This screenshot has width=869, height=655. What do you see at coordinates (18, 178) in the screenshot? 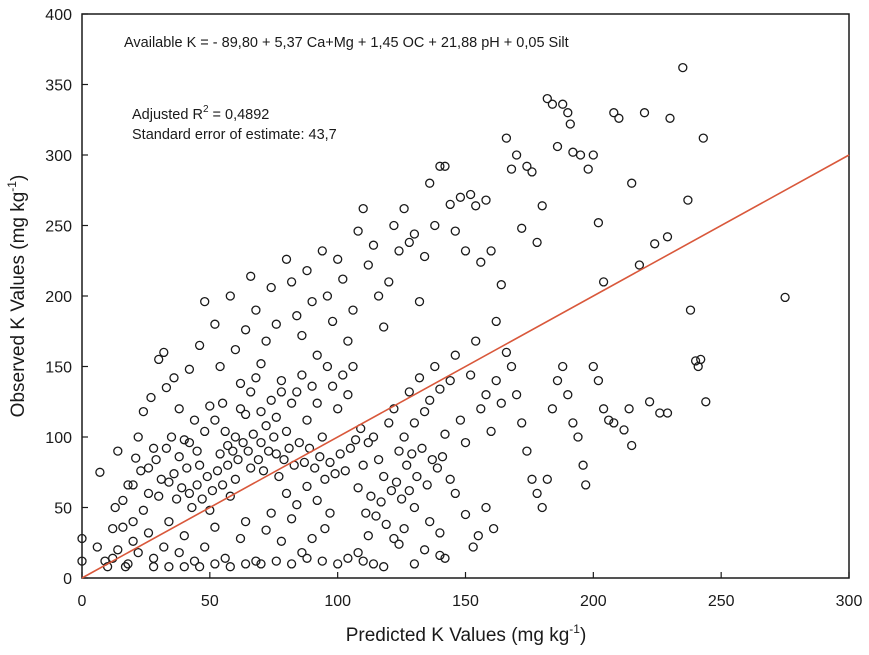
I see `y-axis-title-tail: )` at bounding box center [18, 178].